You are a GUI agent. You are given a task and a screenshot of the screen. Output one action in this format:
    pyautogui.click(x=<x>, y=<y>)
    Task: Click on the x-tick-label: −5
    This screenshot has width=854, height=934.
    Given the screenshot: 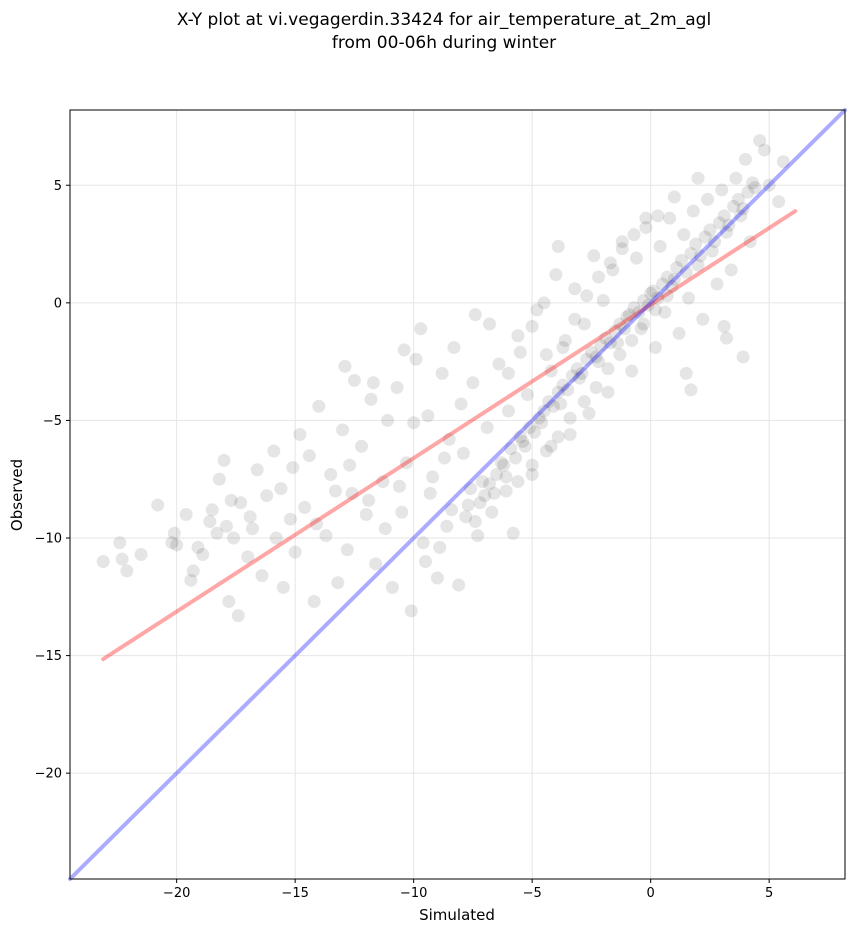 What is the action you would take?
    pyautogui.click(x=532, y=893)
    